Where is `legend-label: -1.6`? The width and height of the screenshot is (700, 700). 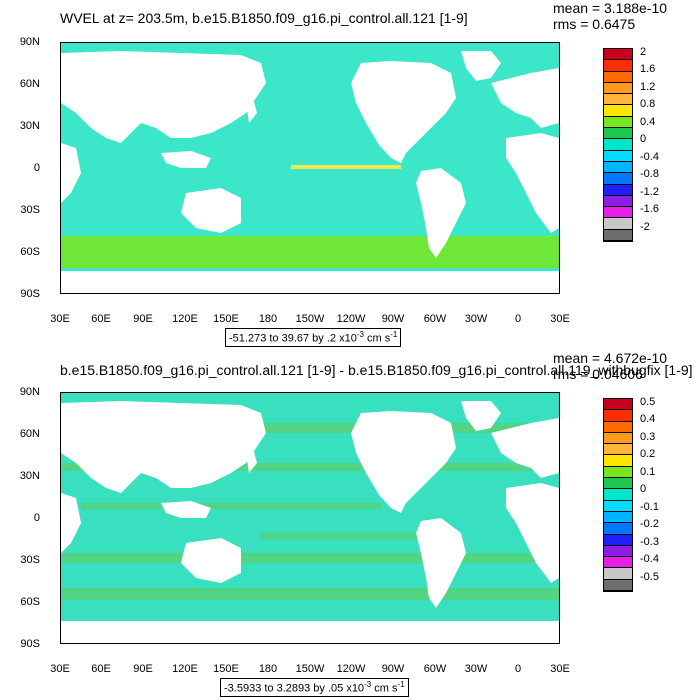 legend-label: -1.6 is located at coordinates (649, 209).